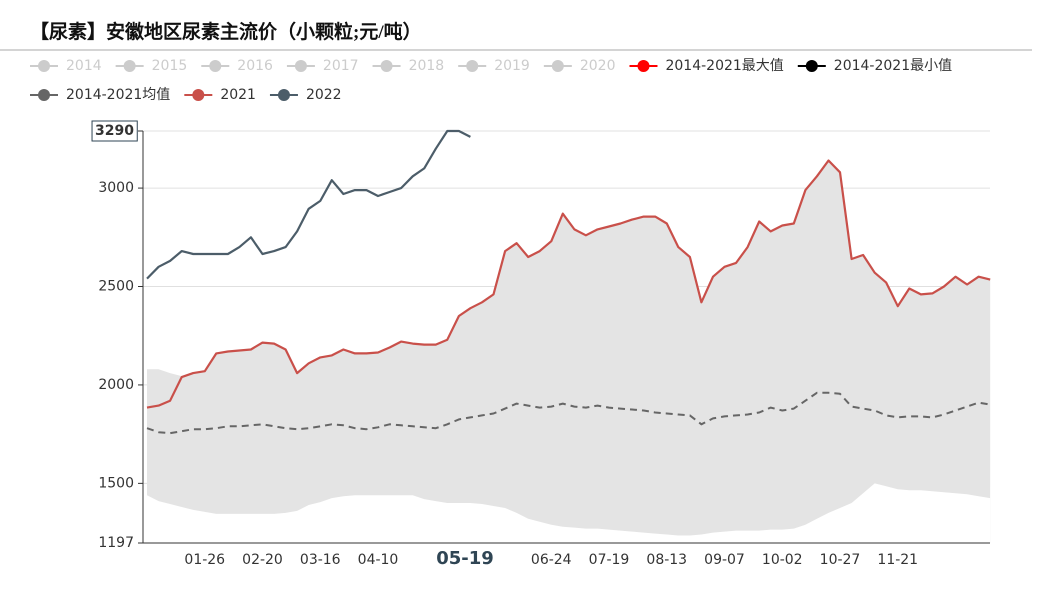 Image resolution: width=1047 pixels, height=598 pixels. Describe the element at coordinates (569, 513) in the screenshot. I see `band-area` at that location.